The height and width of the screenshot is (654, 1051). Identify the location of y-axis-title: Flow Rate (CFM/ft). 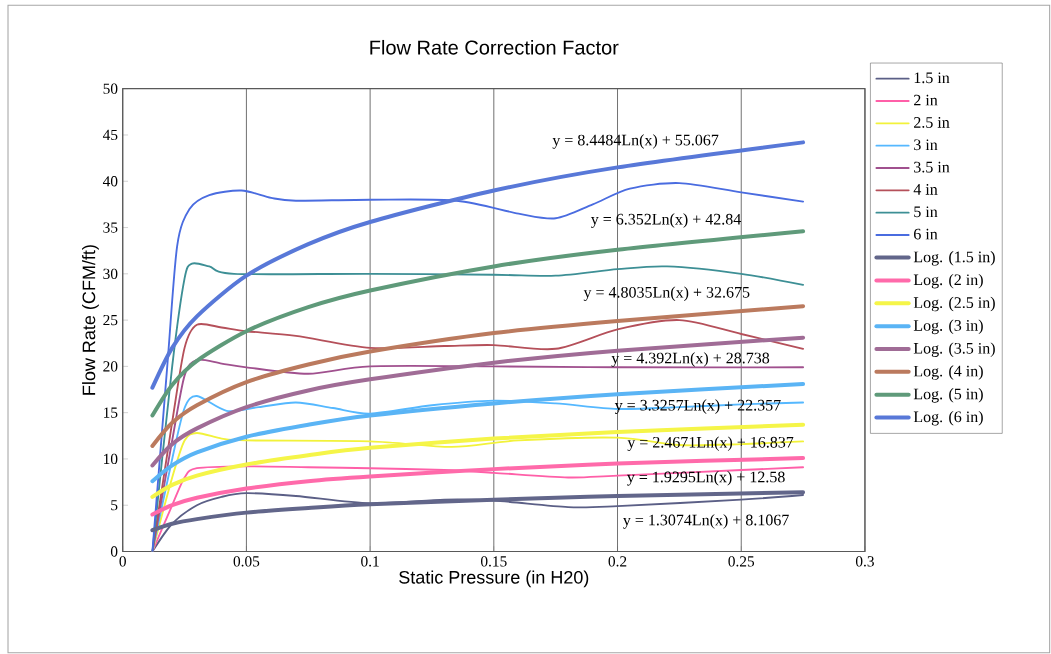
(90, 320).